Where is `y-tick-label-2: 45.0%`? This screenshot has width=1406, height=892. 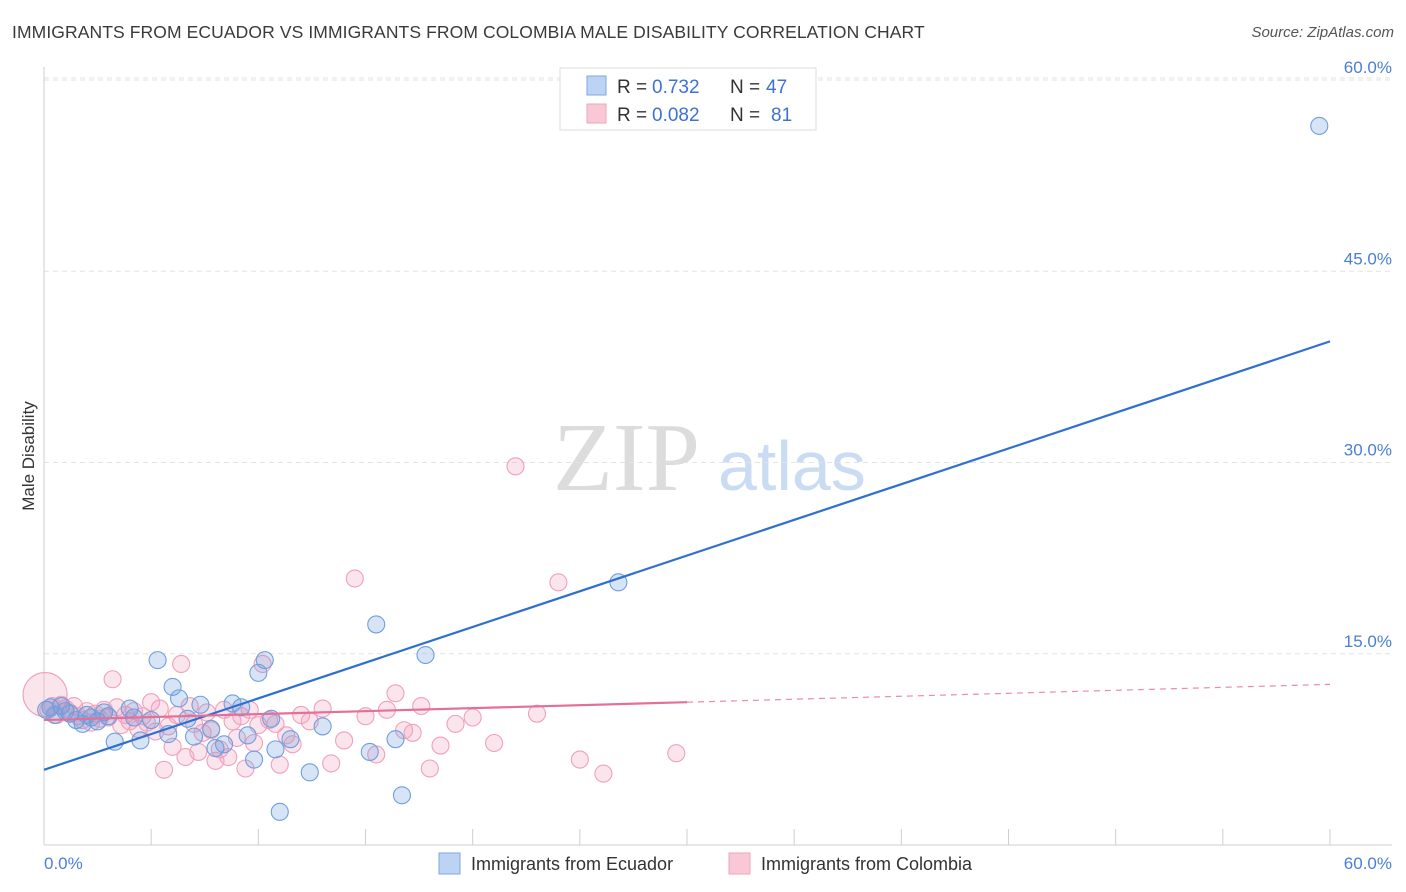
y-tick-label-2: 45.0% is located at coordinates (1368, 258).